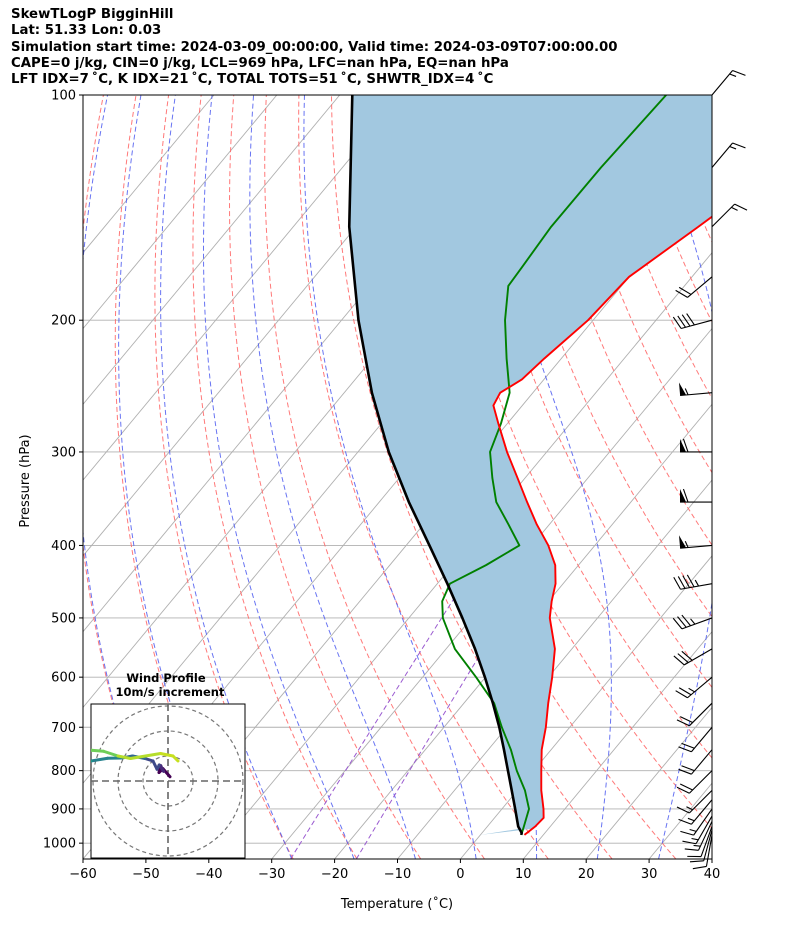  I want to click on x-tick-label: −60, so click(82, 874).